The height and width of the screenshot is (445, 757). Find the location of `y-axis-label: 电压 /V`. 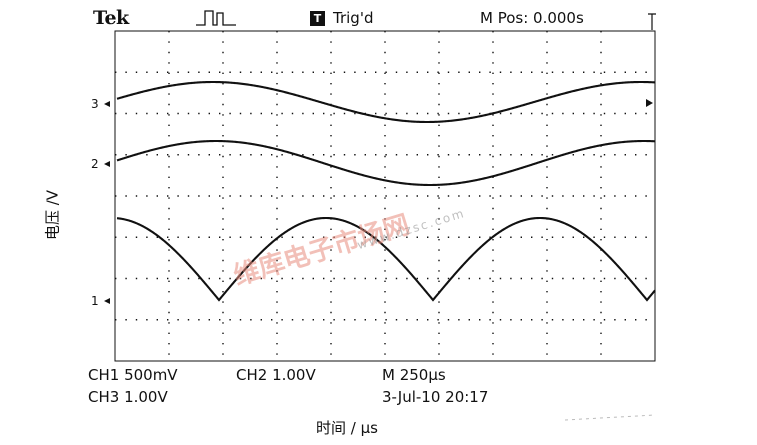

y-axis-label: 电压 /V is located at coordinates (52, 215).